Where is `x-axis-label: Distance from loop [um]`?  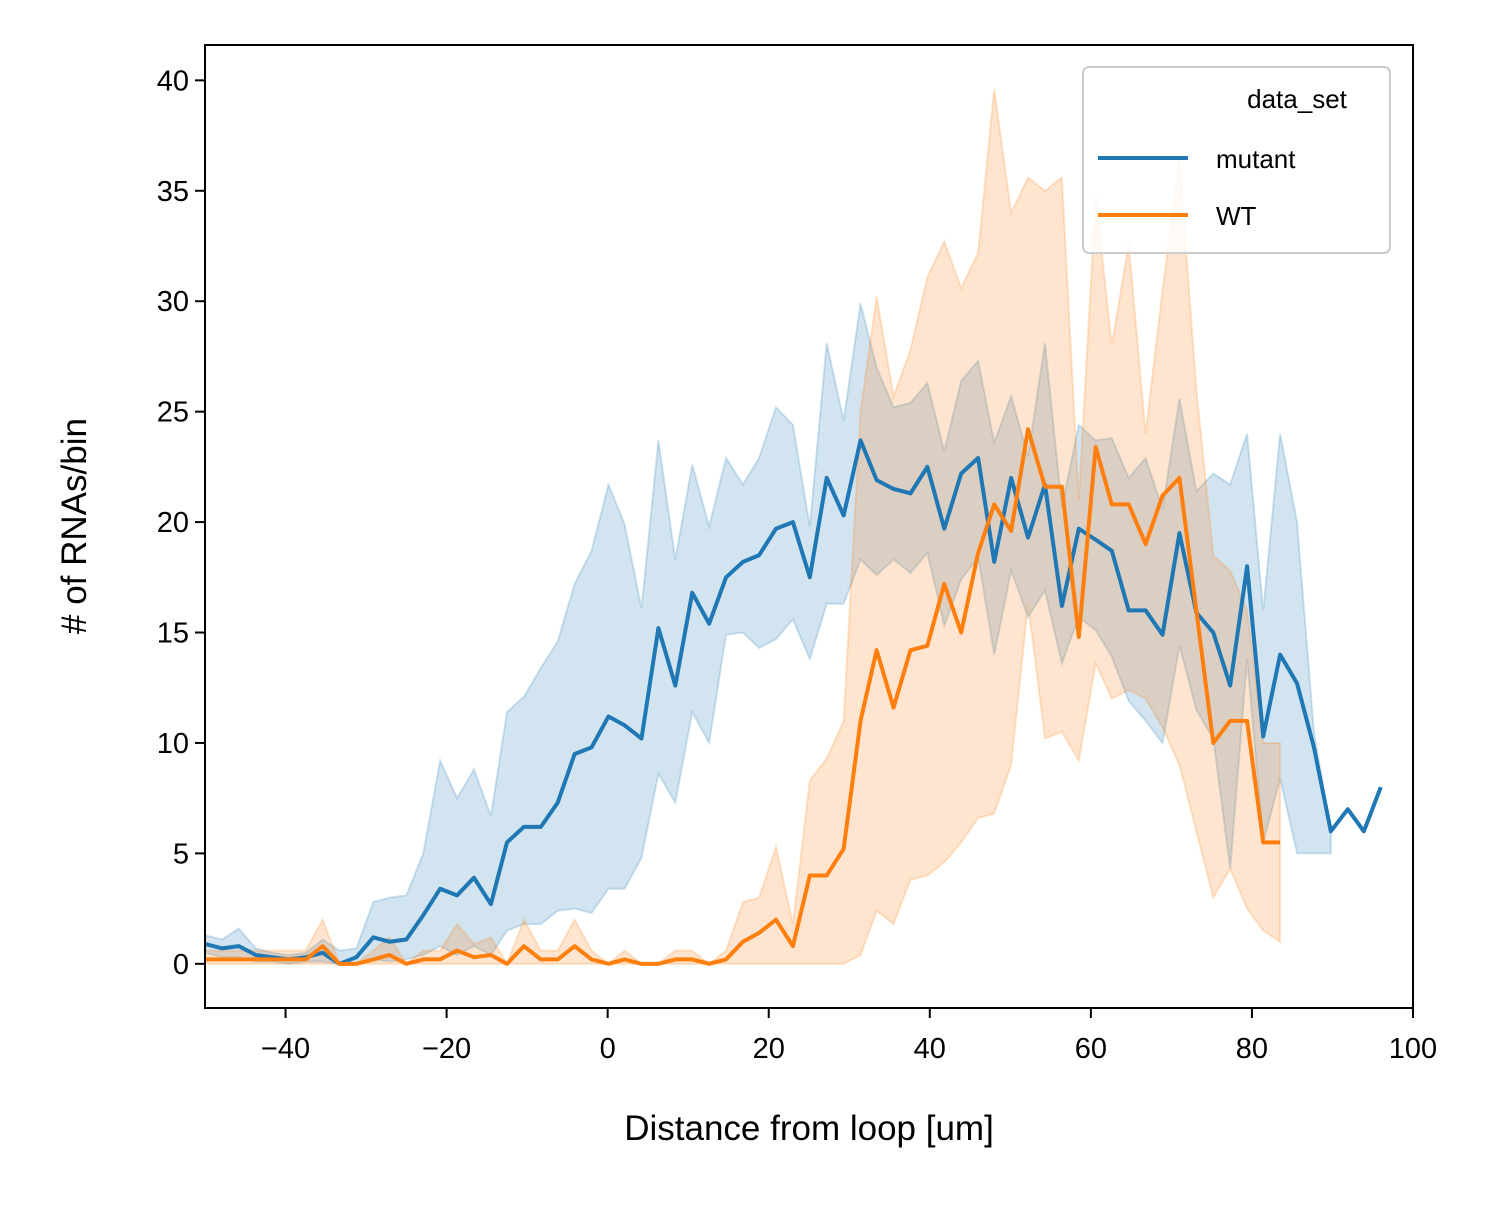 x-axis-label: Distance from loop [um] is located at coordinates (809, 1128).